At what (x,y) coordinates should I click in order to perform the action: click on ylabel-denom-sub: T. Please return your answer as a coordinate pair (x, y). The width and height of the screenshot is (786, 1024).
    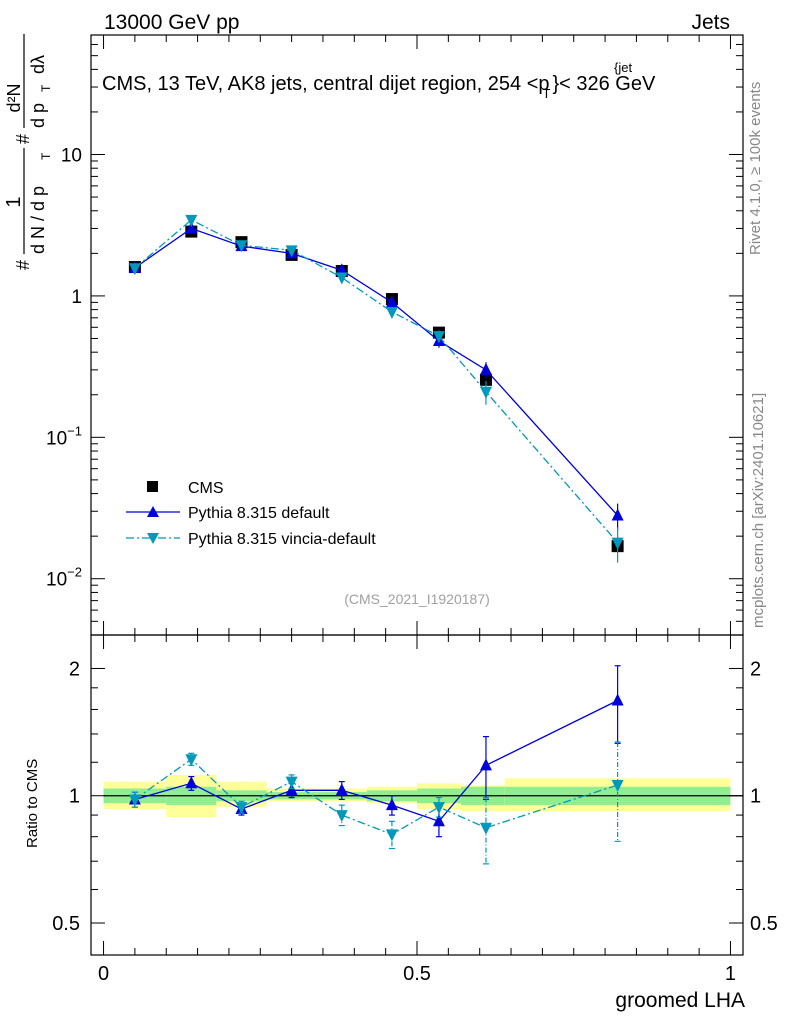
    Looking at the image, I should click on (46, 156).